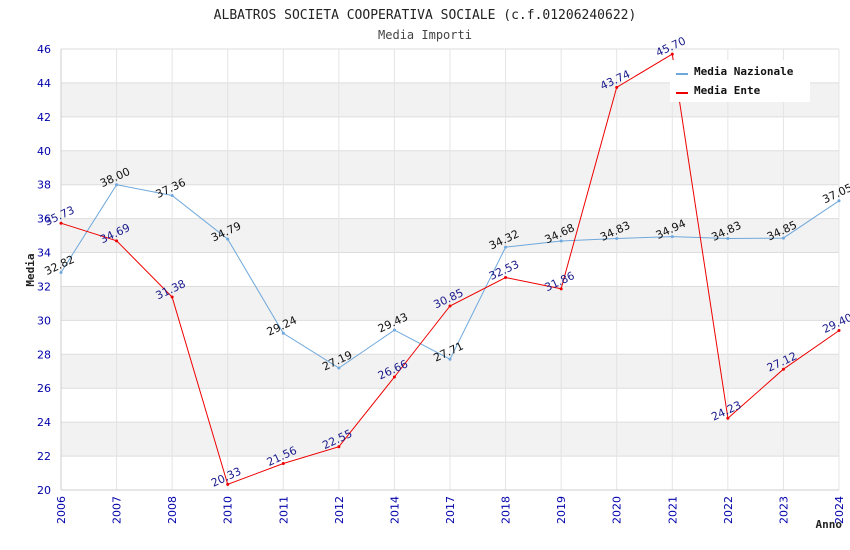  I want to click on y-tick-label: 20, so click(44, 490).